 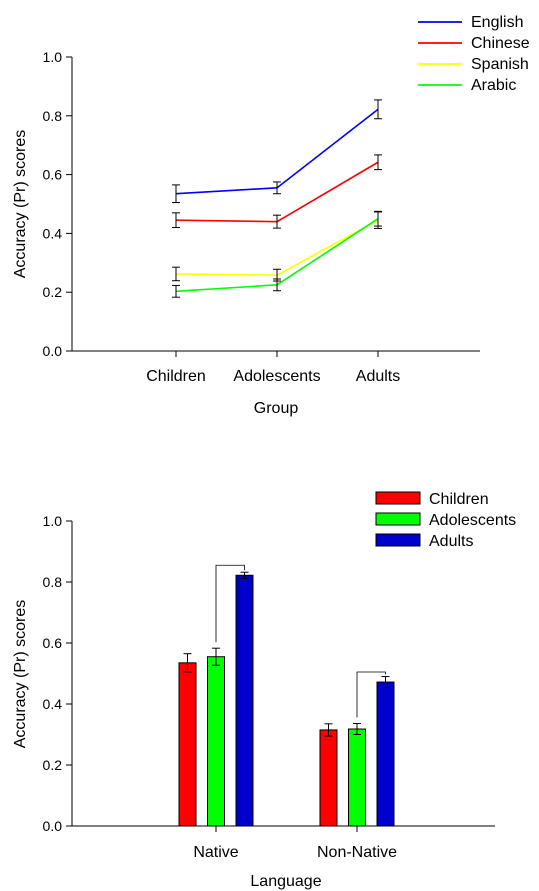 What do you see at coordinates (300, 641) in the screenshot?
I see `bracket-group` at bounding box center [300, 641].